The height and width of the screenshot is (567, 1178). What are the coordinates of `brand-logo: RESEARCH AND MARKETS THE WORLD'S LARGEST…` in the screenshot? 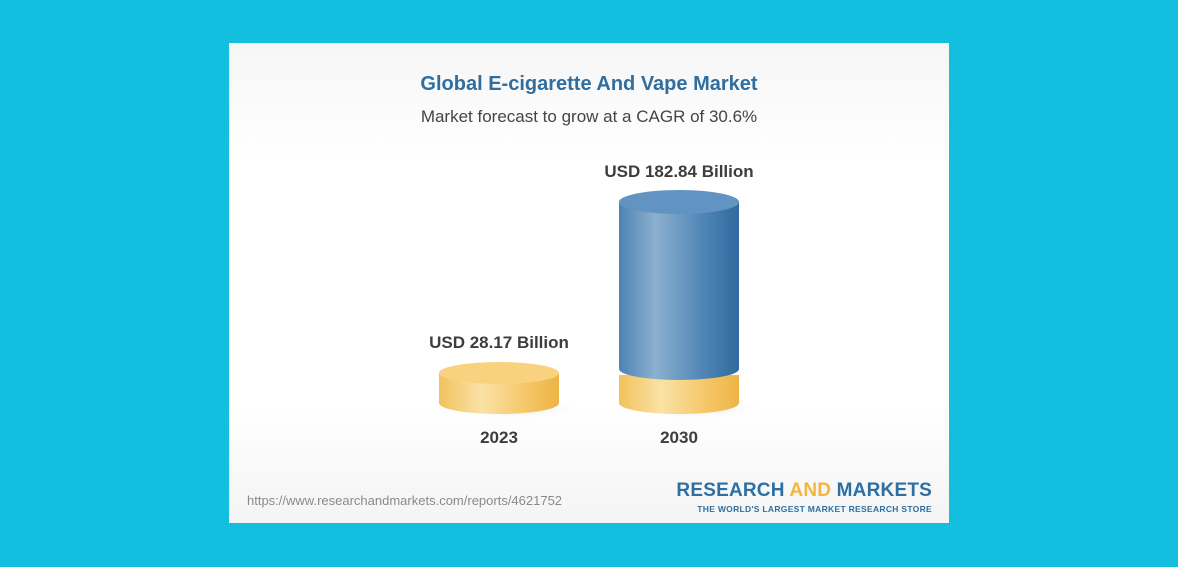 It's located at (804, 497).